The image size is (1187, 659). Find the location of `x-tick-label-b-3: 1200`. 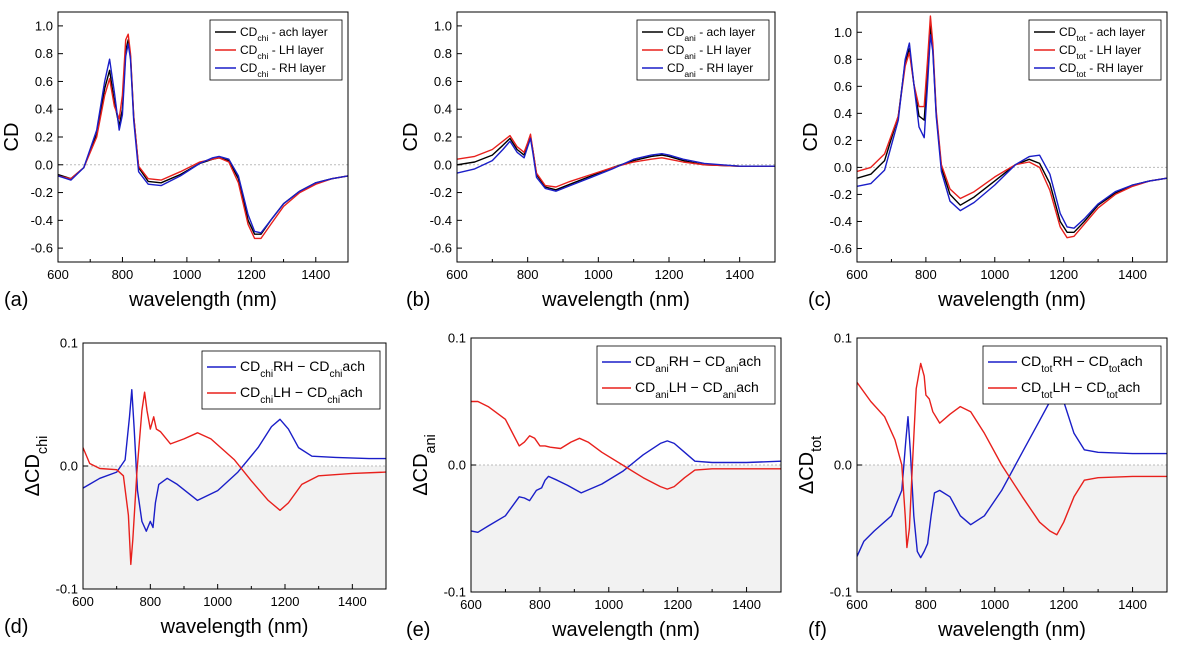

x-tick-label-b-3: 1200 is located at coordinates (669, 274).